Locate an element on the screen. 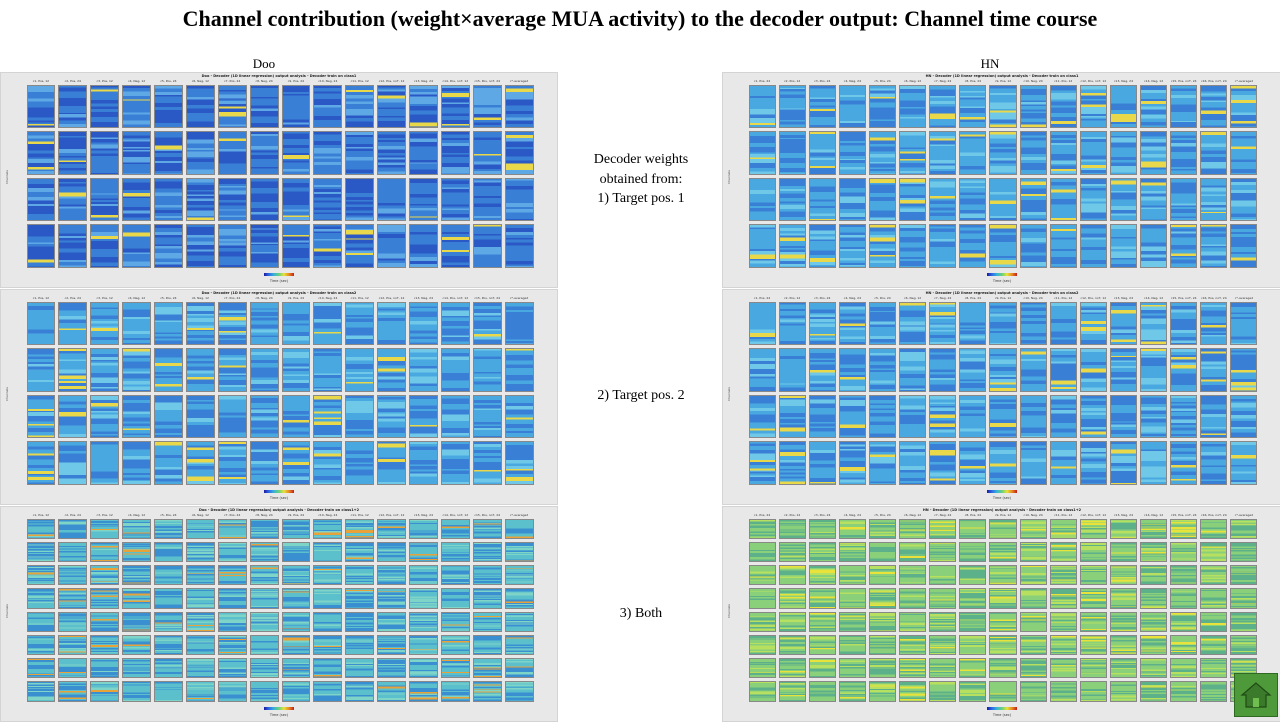 The width and height of the screenshot is (1280, 722). column-header: c15, Pos, noT, 24 is located at coordinates (487, 515).